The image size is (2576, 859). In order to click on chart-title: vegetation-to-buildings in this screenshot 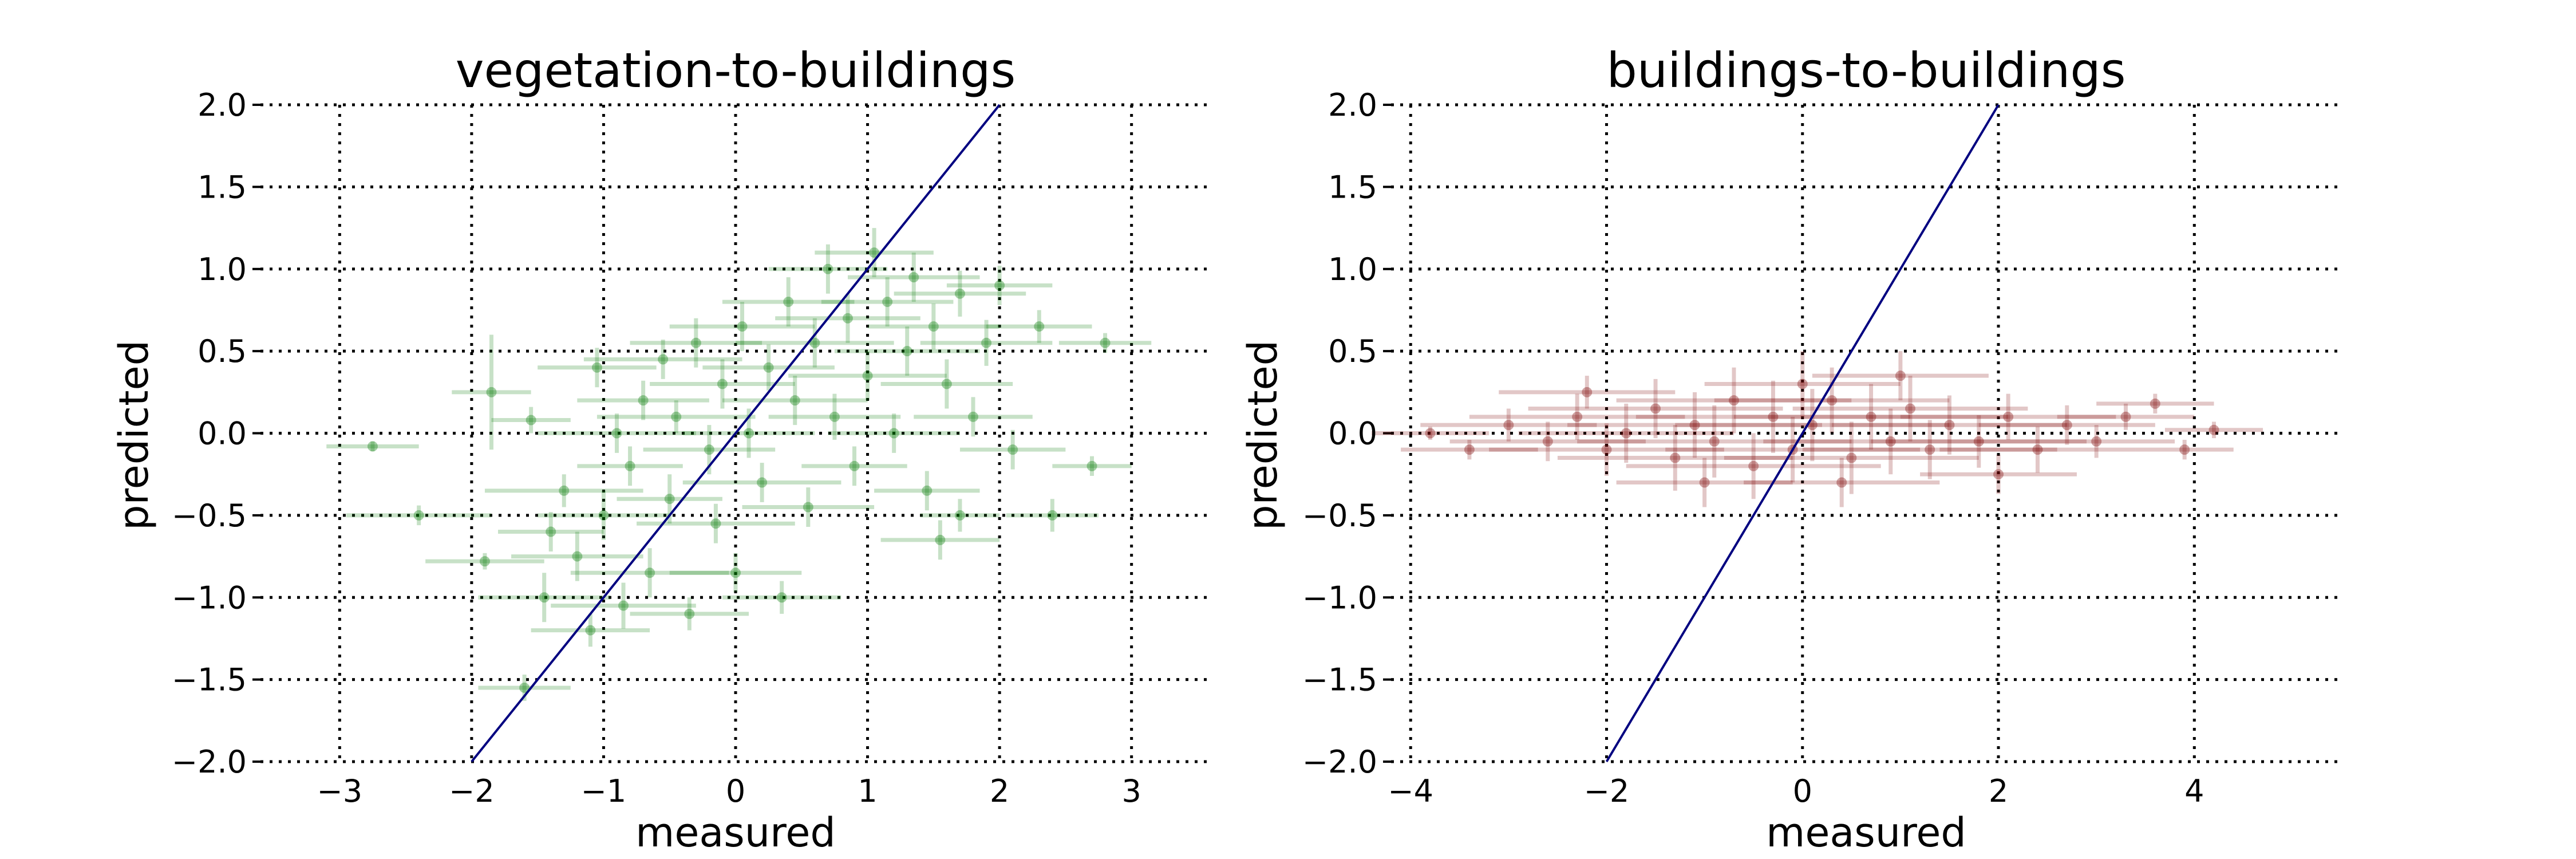, I will do `click(736, 70)`.